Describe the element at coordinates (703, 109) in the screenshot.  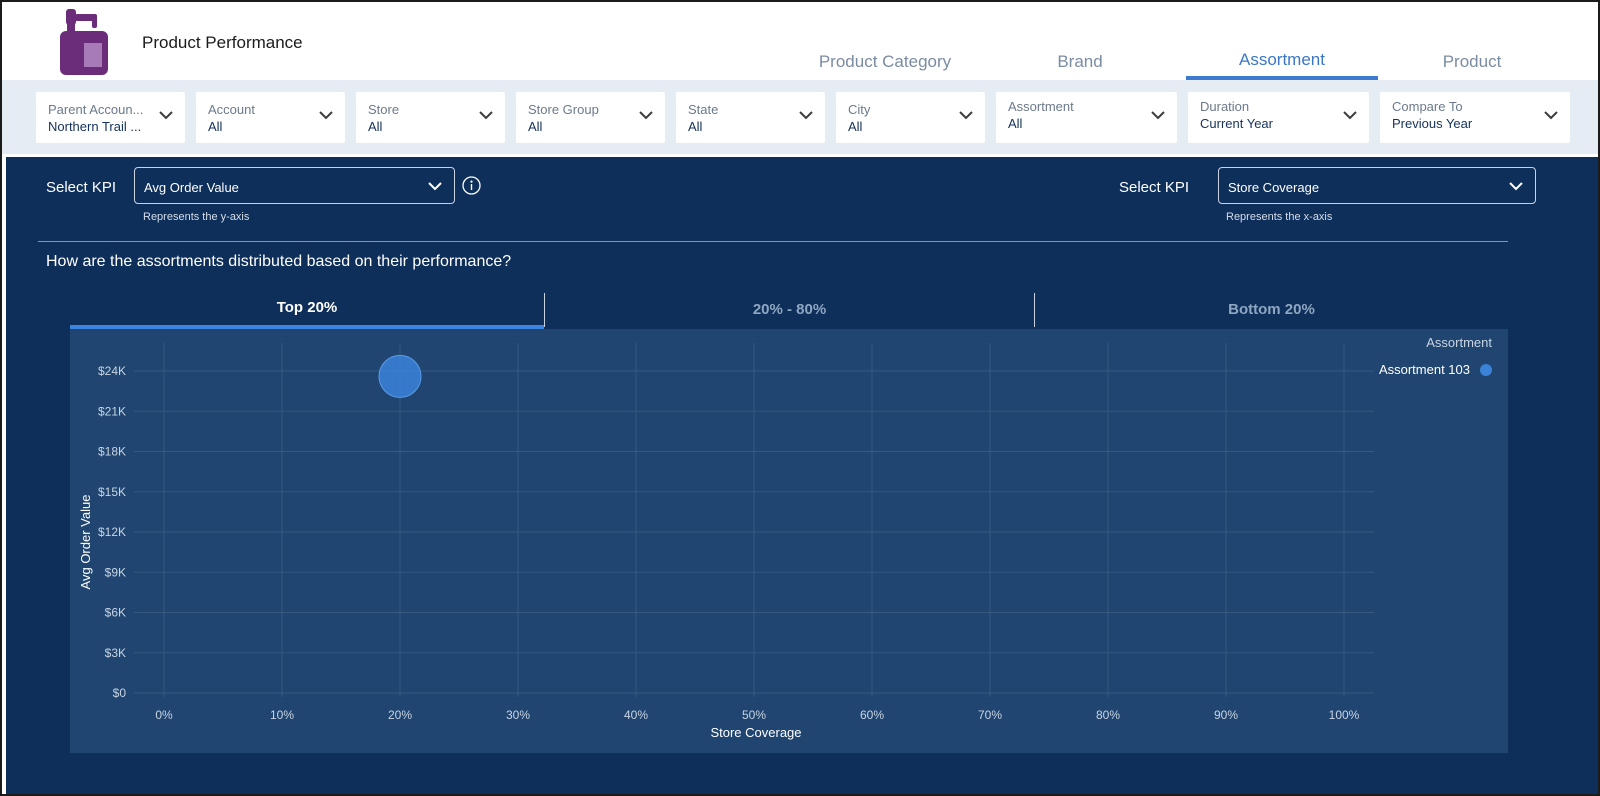
I see `filter-label: State` at that location.